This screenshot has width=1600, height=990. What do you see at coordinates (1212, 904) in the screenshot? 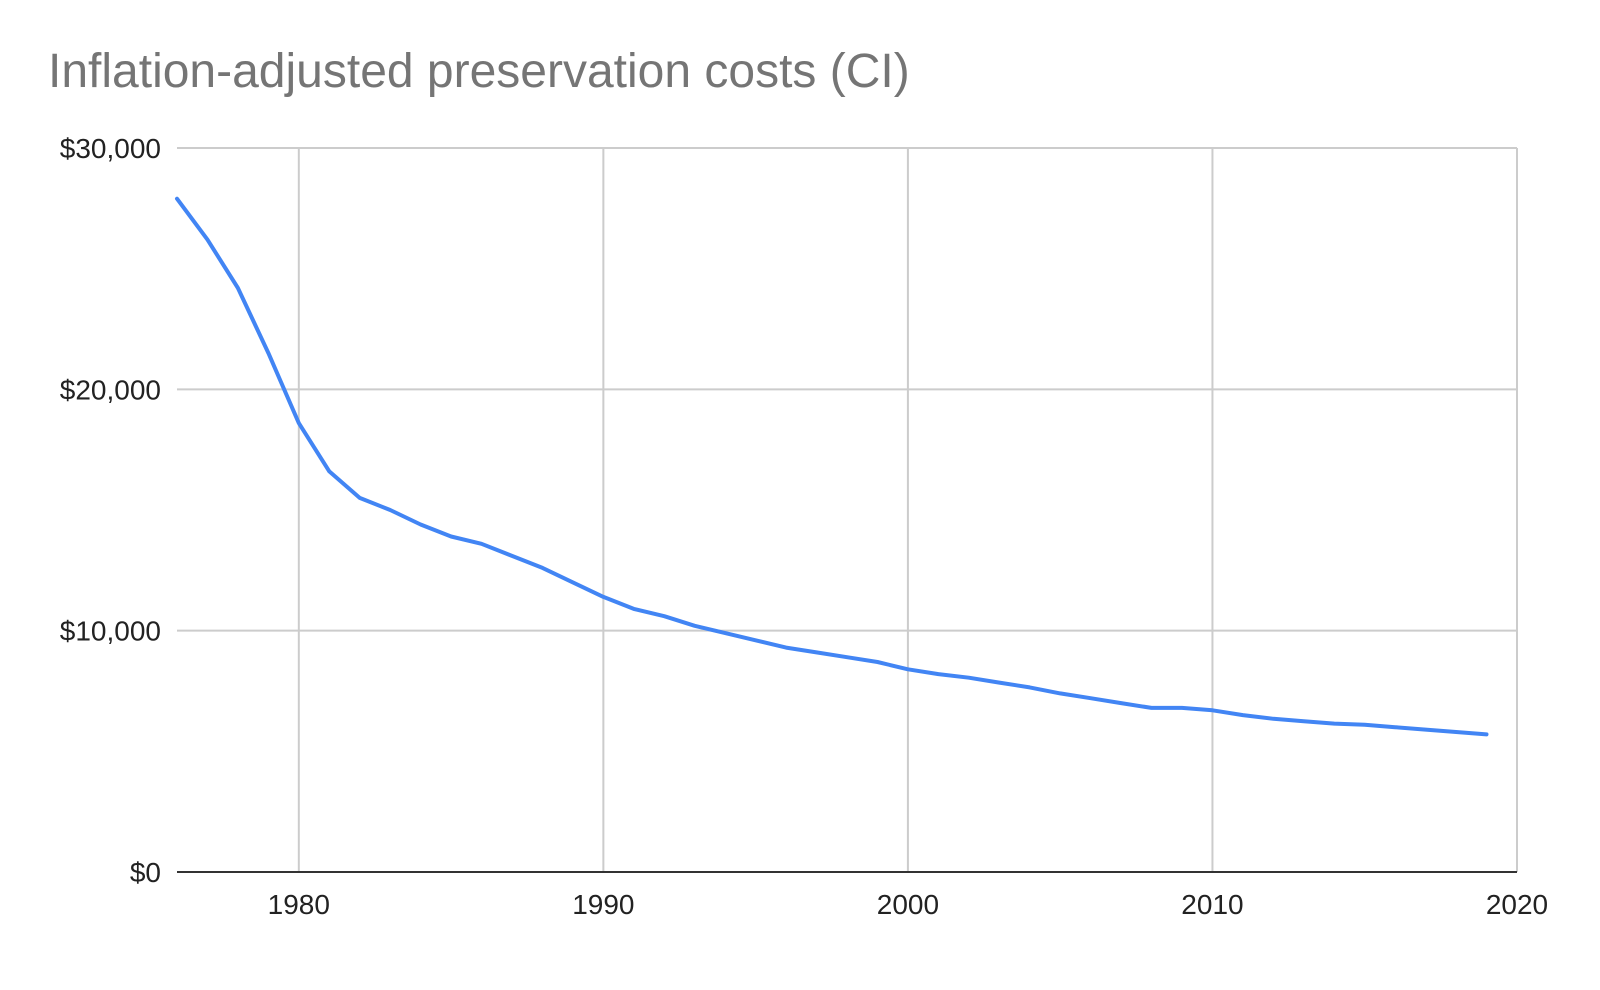
I see `x-tick-label: 2010` at bounding box center [1212, 904].